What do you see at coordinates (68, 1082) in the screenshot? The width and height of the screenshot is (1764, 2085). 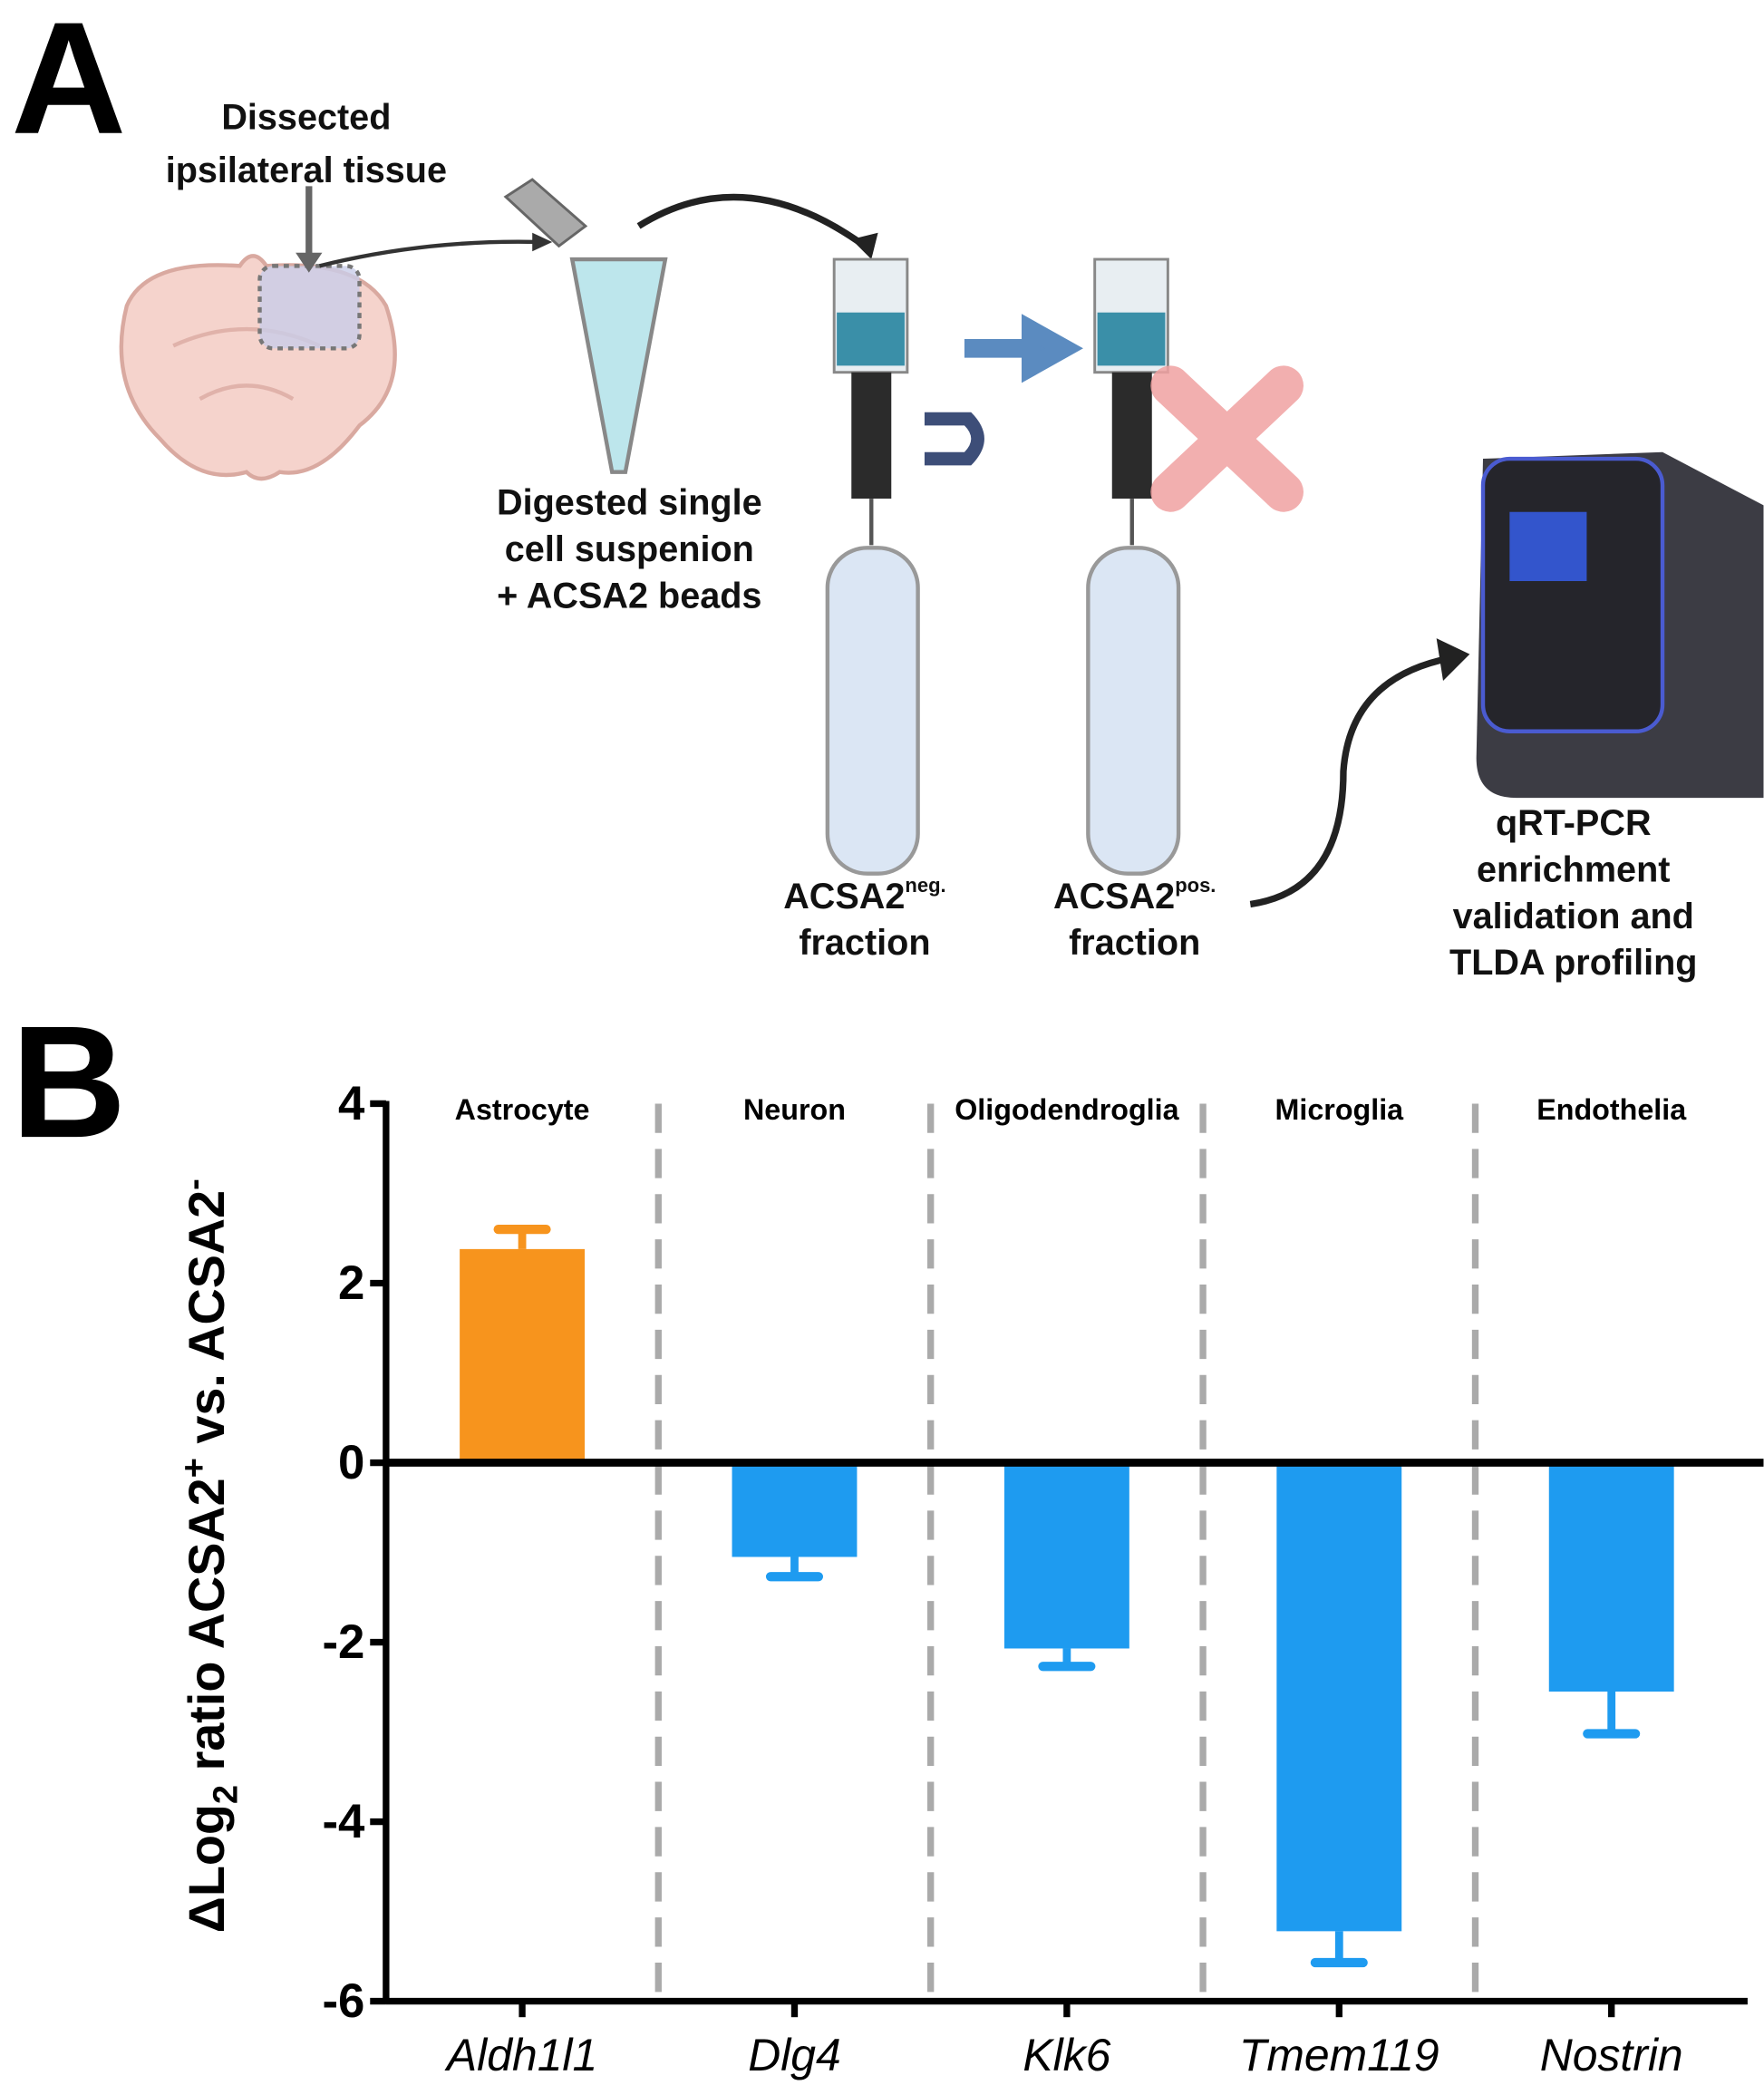 I see `panel-letter: B` at bounding box center [68, 1082].